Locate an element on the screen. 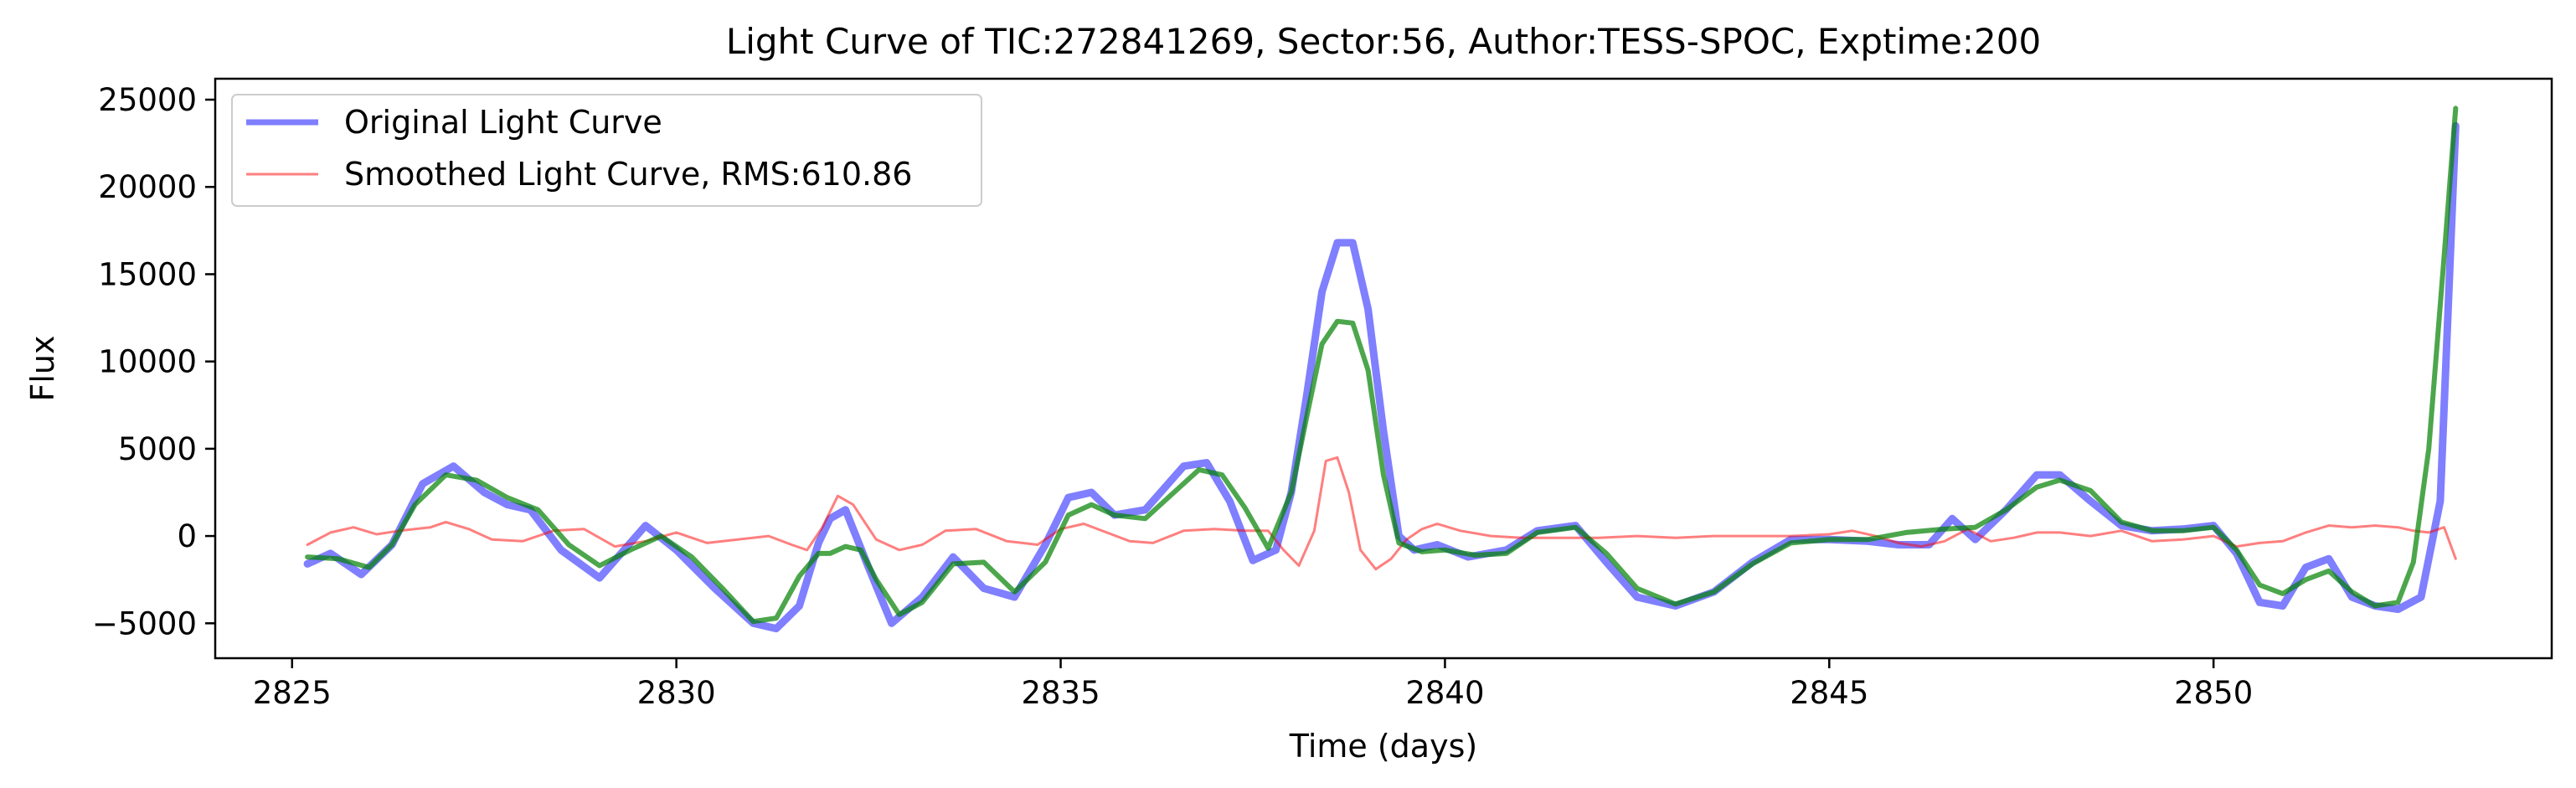  legend-box is located at coordinates (606, 150).